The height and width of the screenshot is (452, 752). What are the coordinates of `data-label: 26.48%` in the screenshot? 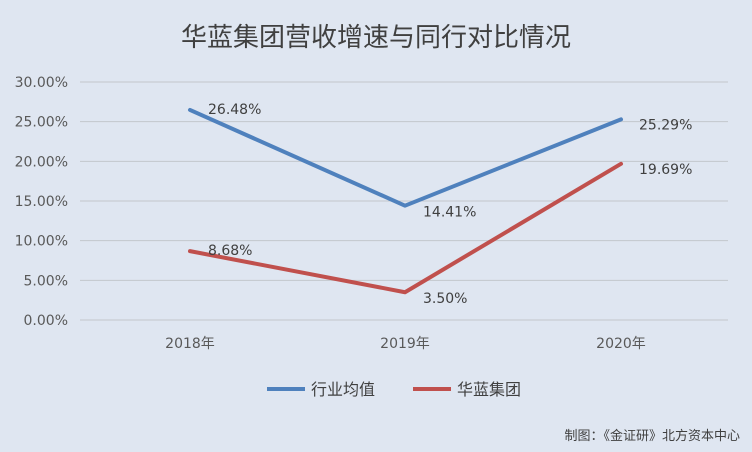 It's located at (234, 110).